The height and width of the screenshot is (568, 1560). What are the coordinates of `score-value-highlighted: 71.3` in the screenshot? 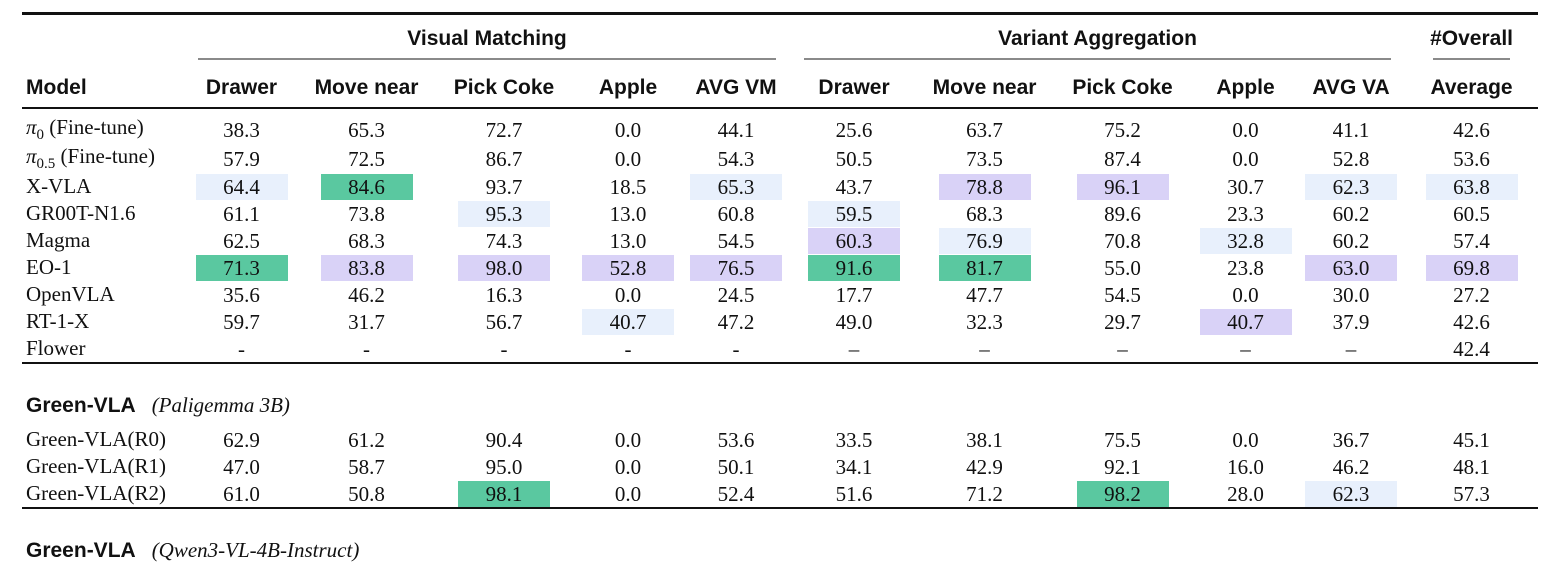 It's located at (241, 267).